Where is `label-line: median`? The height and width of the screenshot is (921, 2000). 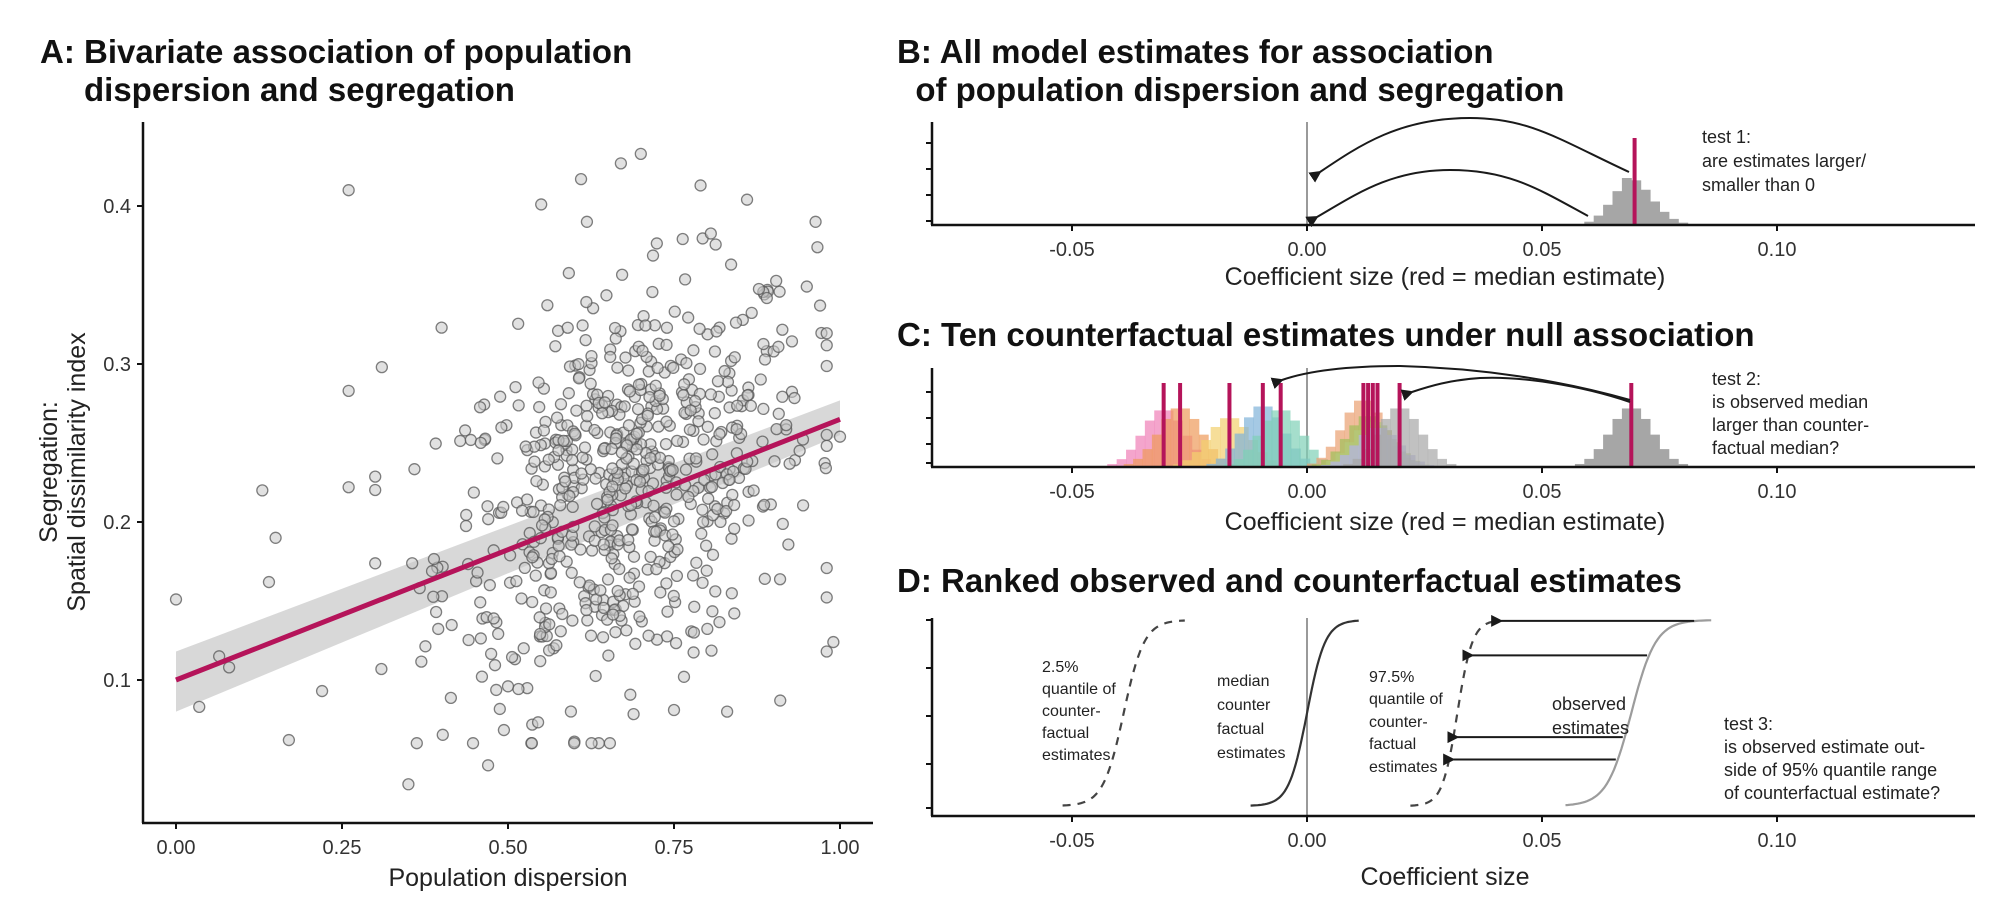
label-line: median is located at coordinates (1243, 681).